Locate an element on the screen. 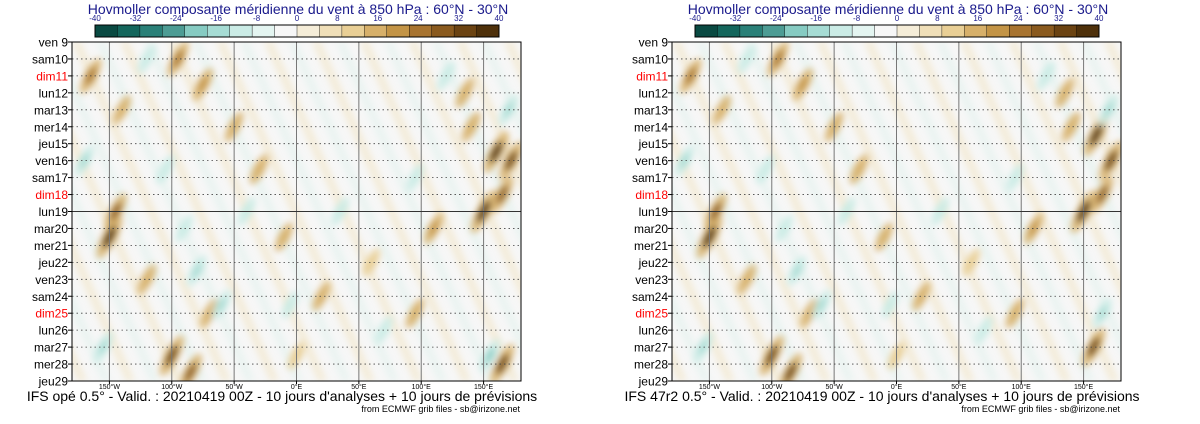 The width and height of the screenshot is (1200, 424). y-tick-label: jeu15 is located at coordinates (53, 144).